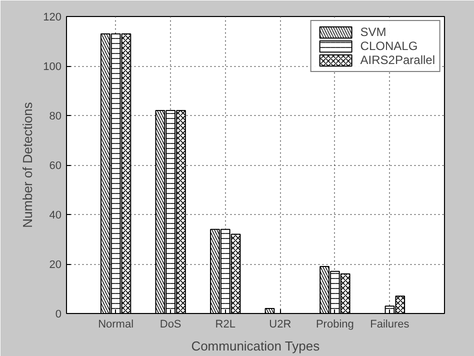 The height and width of the screenshot is (356, 474). Describe the element at coordinates (373, 32) in the screenshot. I see `legend-label: SVM` at that location.